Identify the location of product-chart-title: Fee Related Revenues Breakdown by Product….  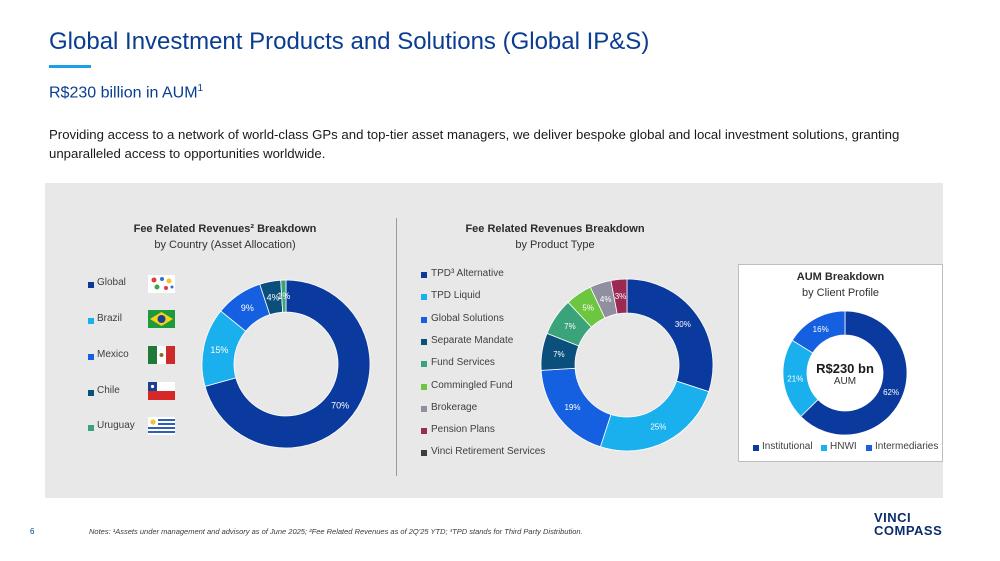
(555, 237).